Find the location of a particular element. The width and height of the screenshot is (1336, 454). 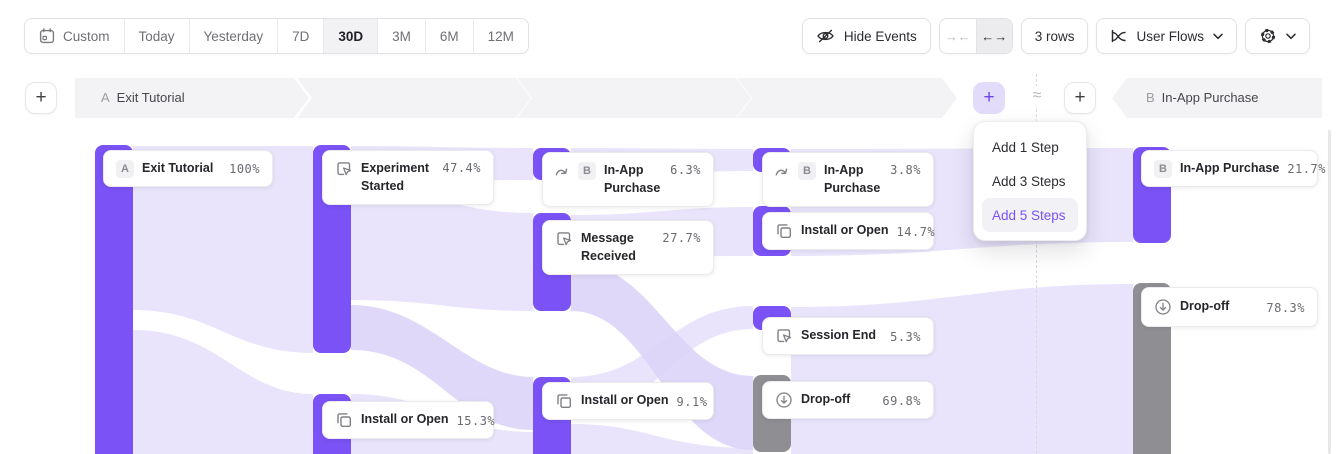

date-range-picker: Custom Today Yesterday 7D 30D 3M 6M 12M is located at coordinates (276, 36).